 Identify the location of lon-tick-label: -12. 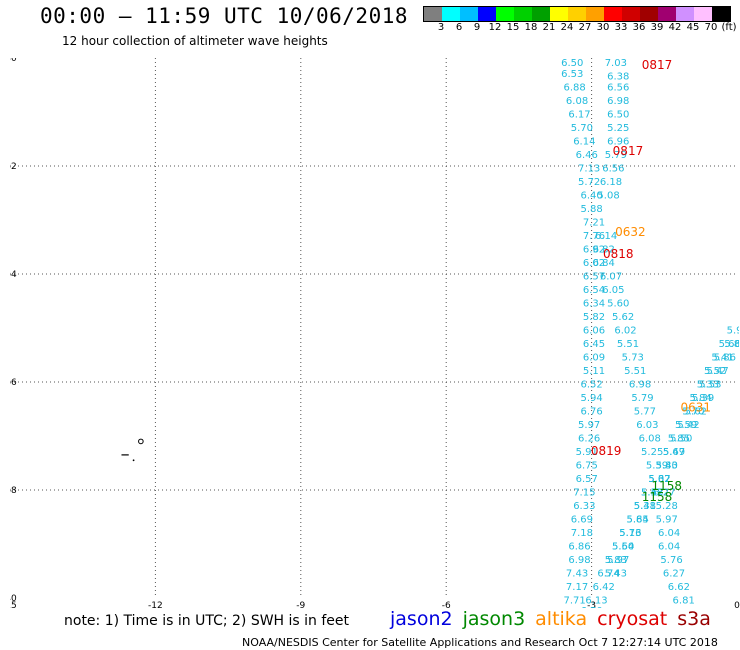
(155, 606).